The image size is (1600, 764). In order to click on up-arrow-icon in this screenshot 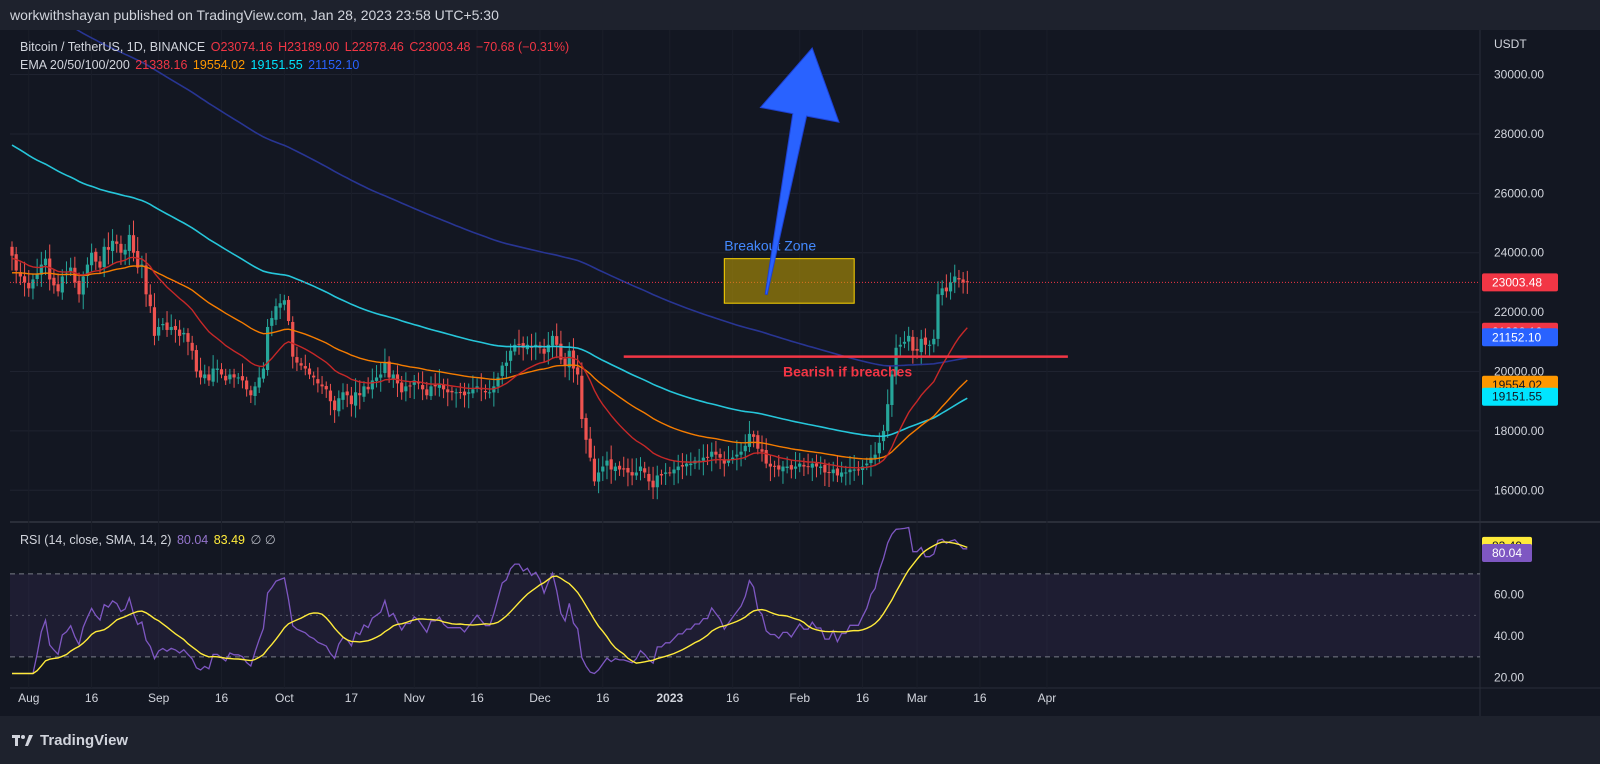, I will do `click(799, 171)`.